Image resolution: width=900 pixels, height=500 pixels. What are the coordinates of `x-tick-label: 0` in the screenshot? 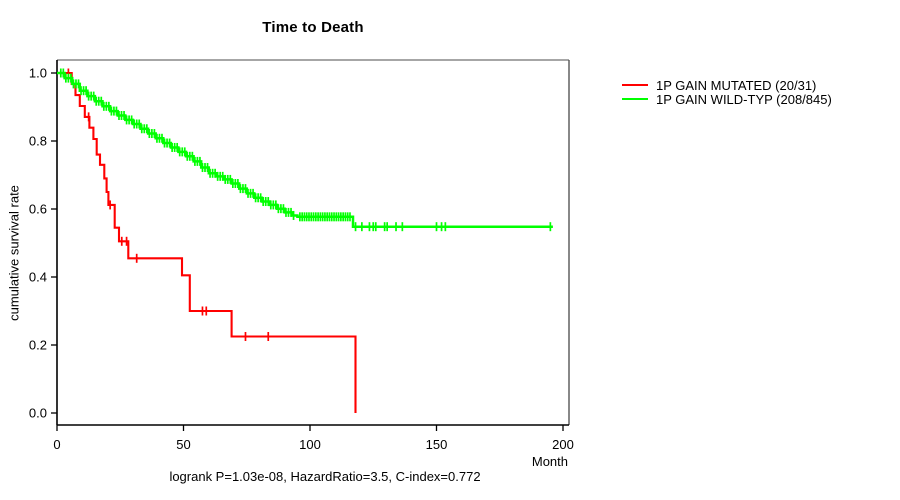 It's located at (56, 444).